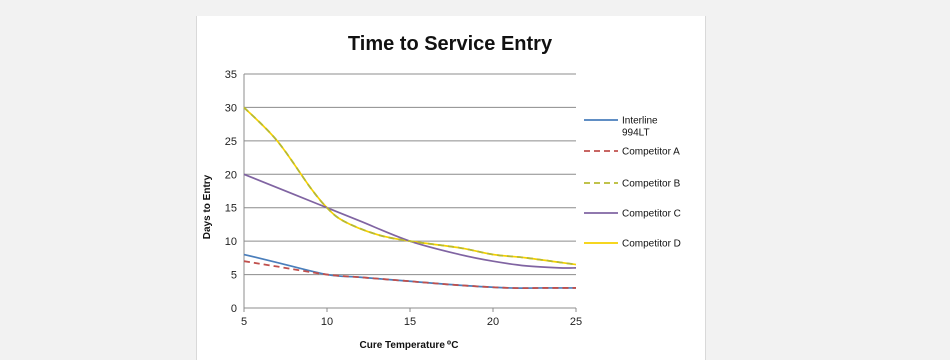 This screenshot has width=950, height=360. Describe the element at coordinates (651, 244) in the screenshot. I see `legend-label: Competitor D` at that location.